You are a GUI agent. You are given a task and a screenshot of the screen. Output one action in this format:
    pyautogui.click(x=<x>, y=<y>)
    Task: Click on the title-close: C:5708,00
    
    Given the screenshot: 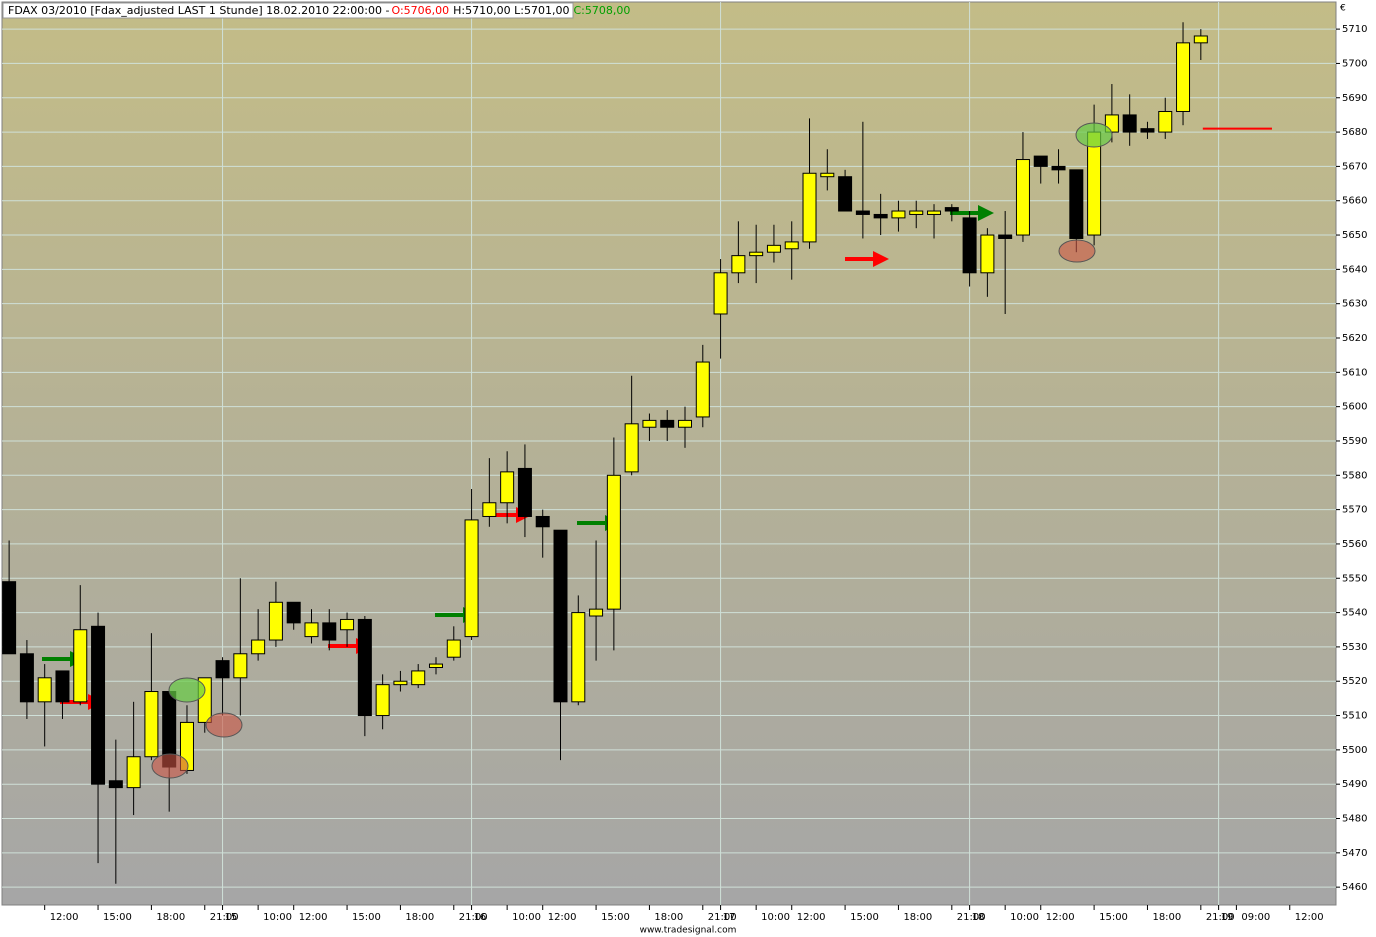 What is the action you would take?
    pyautogui.click(x=601, y=10)
    